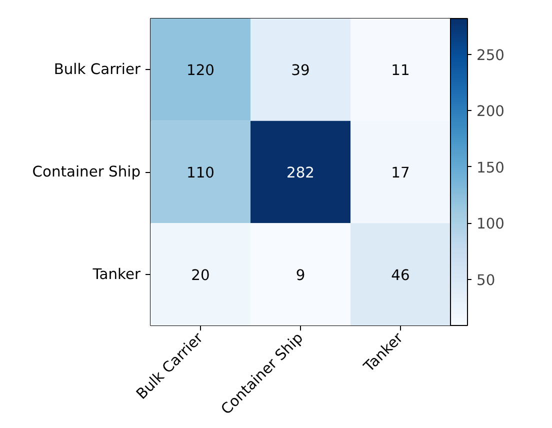 The image size is (552, 428). I want to click on data-label: 46, so click(400, 275).